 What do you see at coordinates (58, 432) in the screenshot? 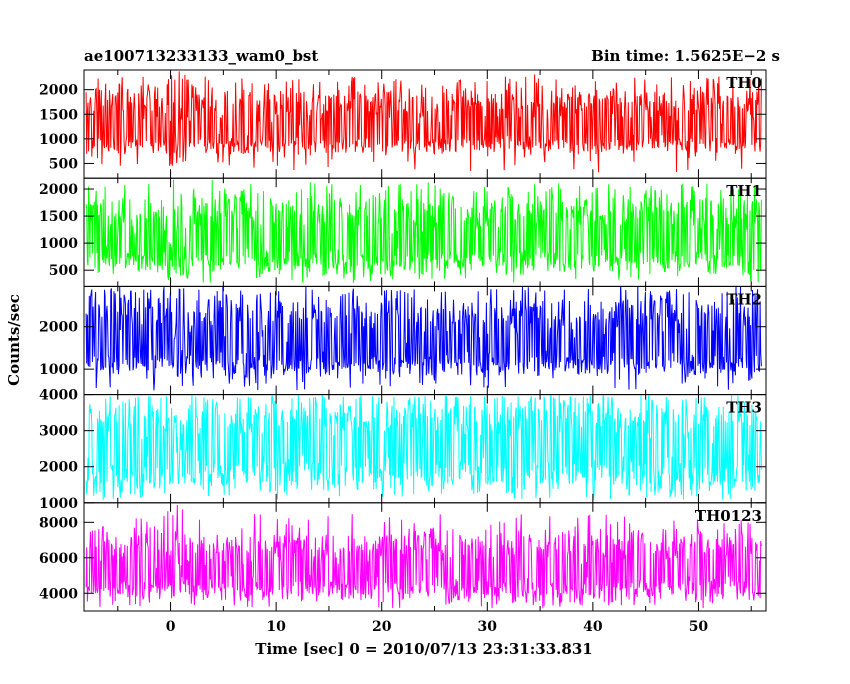
I see `y-tick-label: 3000` at bounding box center [58, 432].